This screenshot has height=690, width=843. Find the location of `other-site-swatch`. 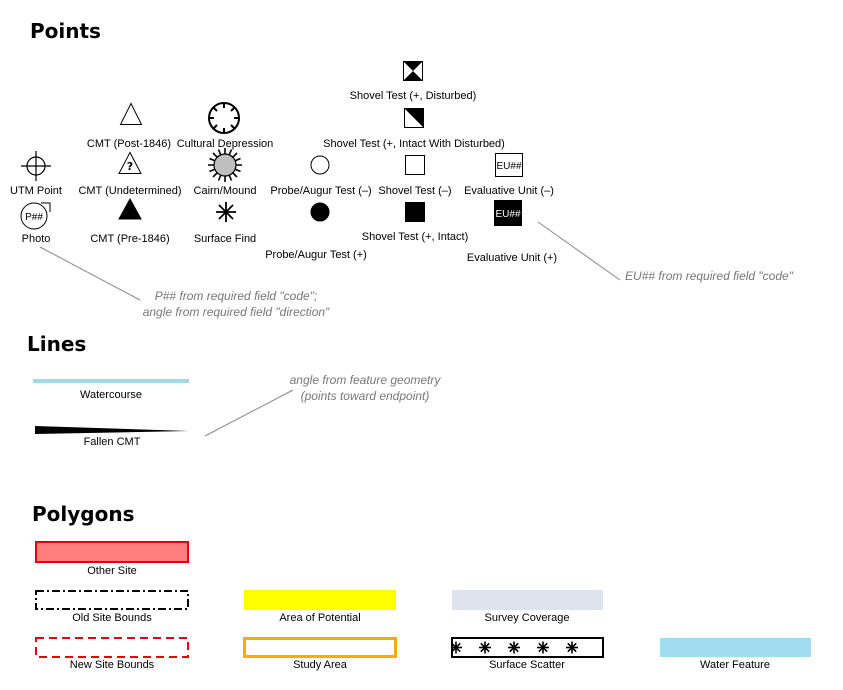

other-site-swatch is located at coordinates (112, 552).